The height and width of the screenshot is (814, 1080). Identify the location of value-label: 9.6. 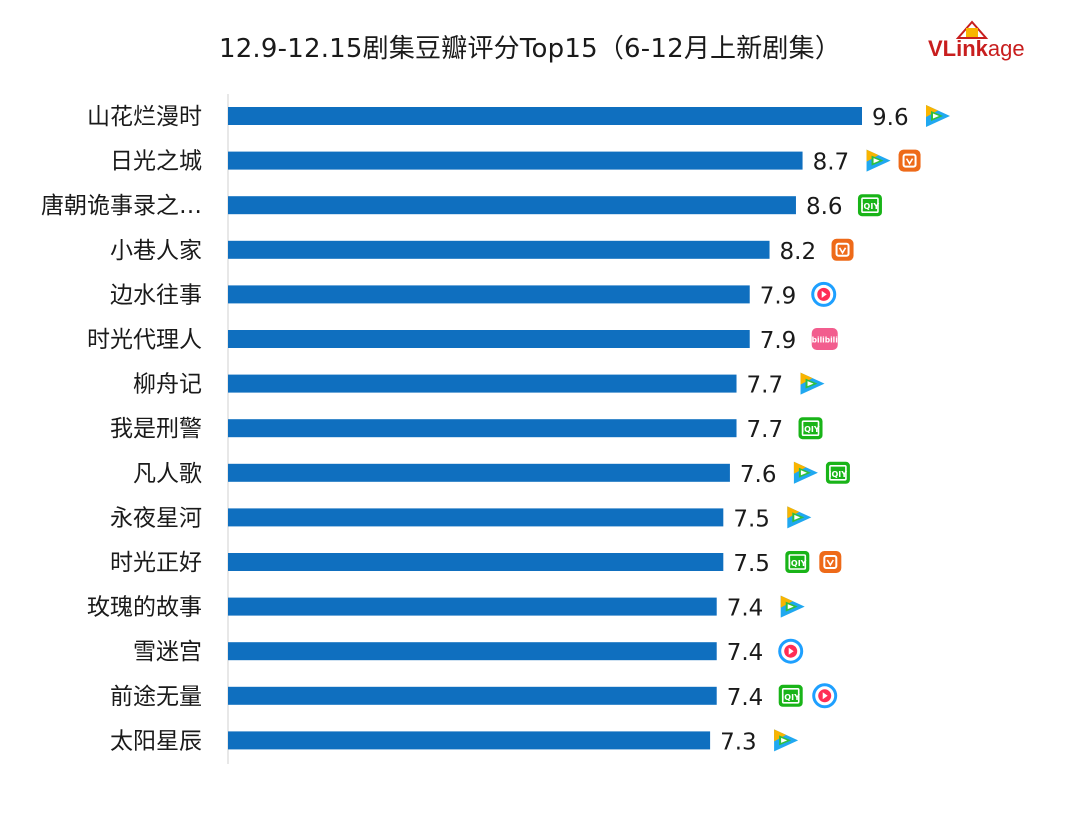
(890, 118).